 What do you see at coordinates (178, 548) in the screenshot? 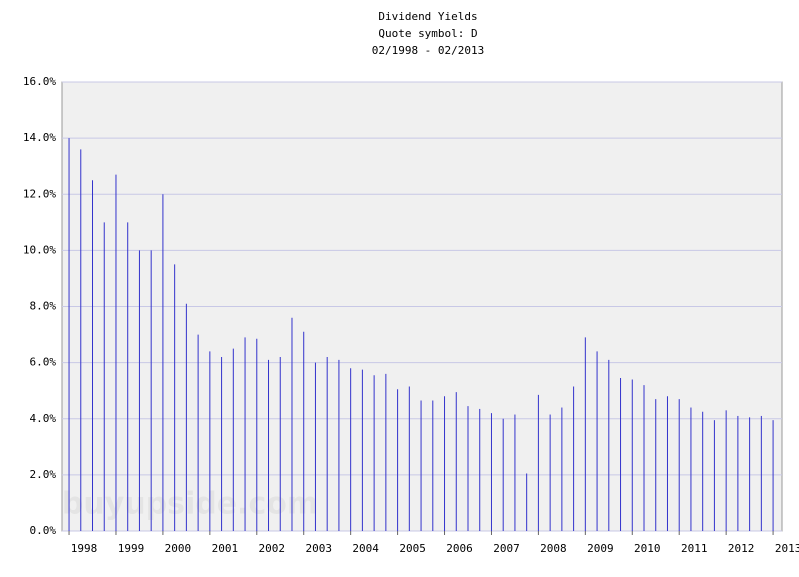
I see `x-tick-label: 2000` at bounding box center [178, 548].